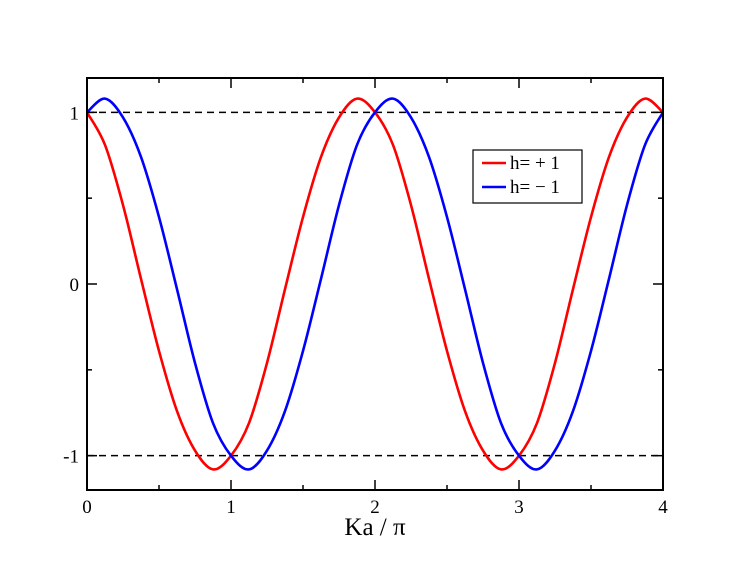 This screenshot has width=747, height=578. I want to click on legend-label: h= − 1, so click(535, 187).